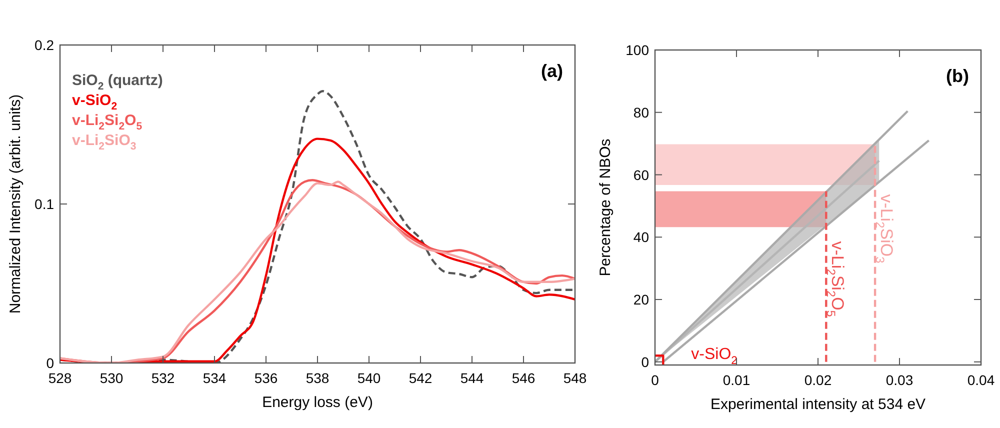 The height and width of the screenshot is (428, 1000). Describe the element at coordinates (641, 112) in the screenshot. I see `y-tick-label: 80` at that location.